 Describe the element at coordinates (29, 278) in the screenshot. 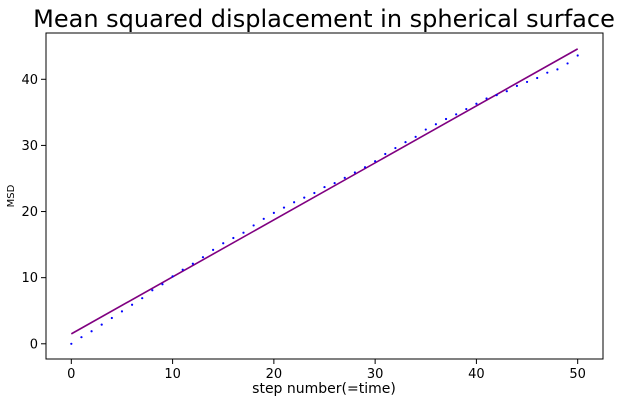

I see `y-tick-label: 10` at that location.